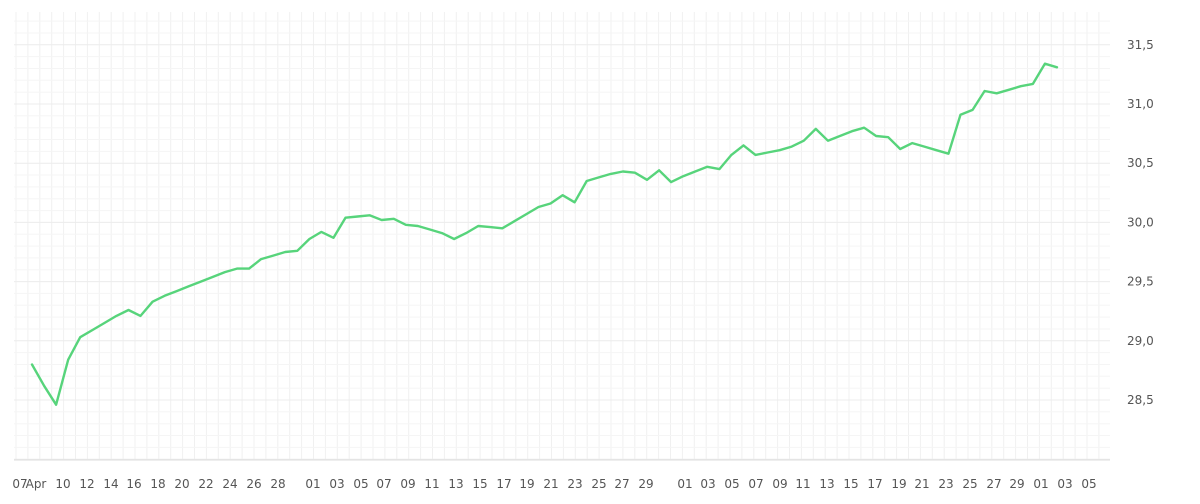  What do you see at coordinates (1140, 341) in the screenshot?
I see `y-tick-label: 29,0` at bounding box center [1140, 341].